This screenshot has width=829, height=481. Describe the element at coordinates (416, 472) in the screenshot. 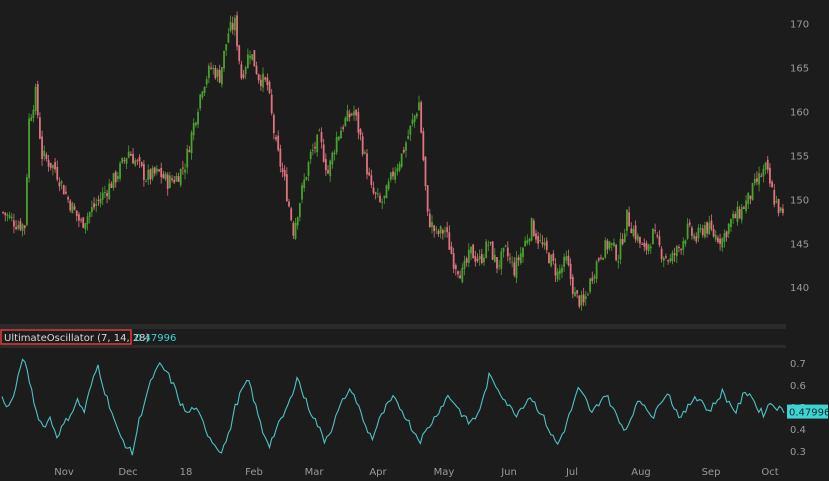

I see `time-x-axis: Nov Dec 18 Feb Mar Apr May Jun Jul Aug Sep Oct` at that location.